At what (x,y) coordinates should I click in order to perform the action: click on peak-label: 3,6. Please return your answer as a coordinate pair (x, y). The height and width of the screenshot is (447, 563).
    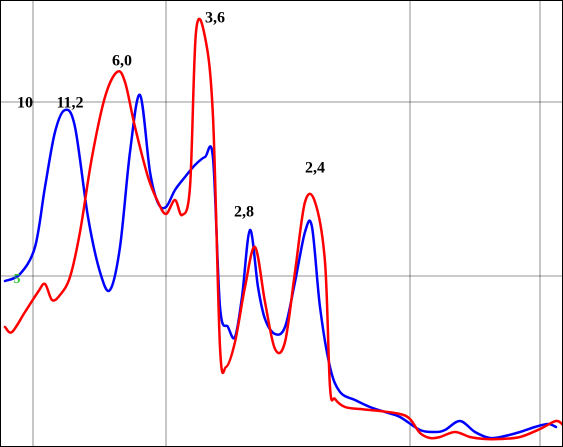
    Looking at the image, I should click on (215, 18).